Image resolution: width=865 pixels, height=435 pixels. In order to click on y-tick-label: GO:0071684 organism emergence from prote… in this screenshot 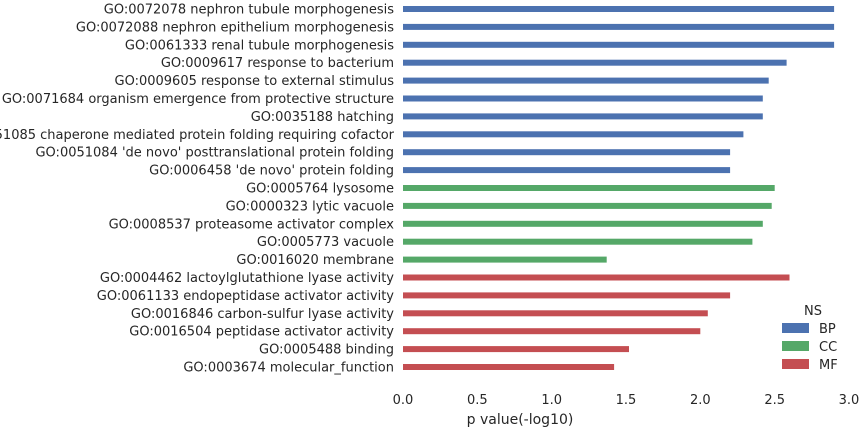, I will do `click(198, 99)`.